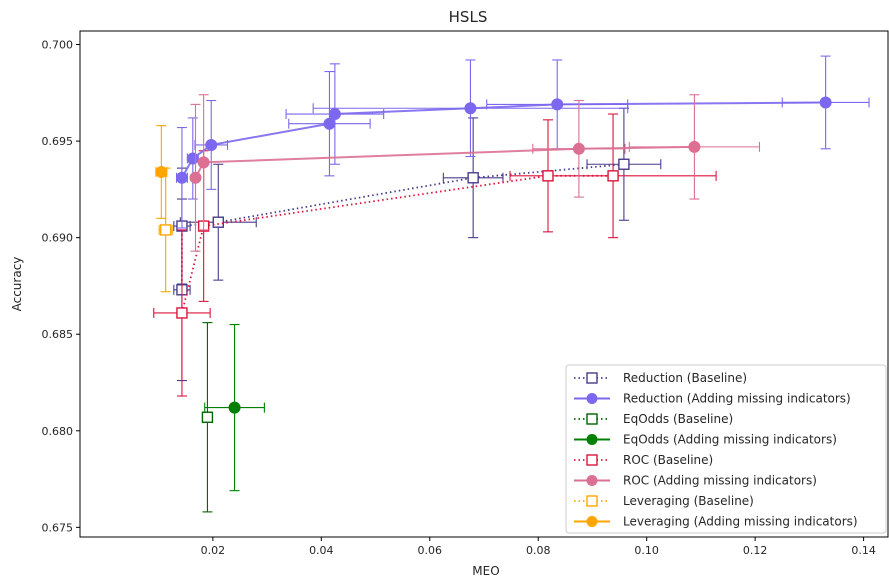 The image size is (889, 582). What do you see at coordinates (755, 550) in the screenshot?
I see `x-tick-label: 0.12` at bounding box center [755, 550].